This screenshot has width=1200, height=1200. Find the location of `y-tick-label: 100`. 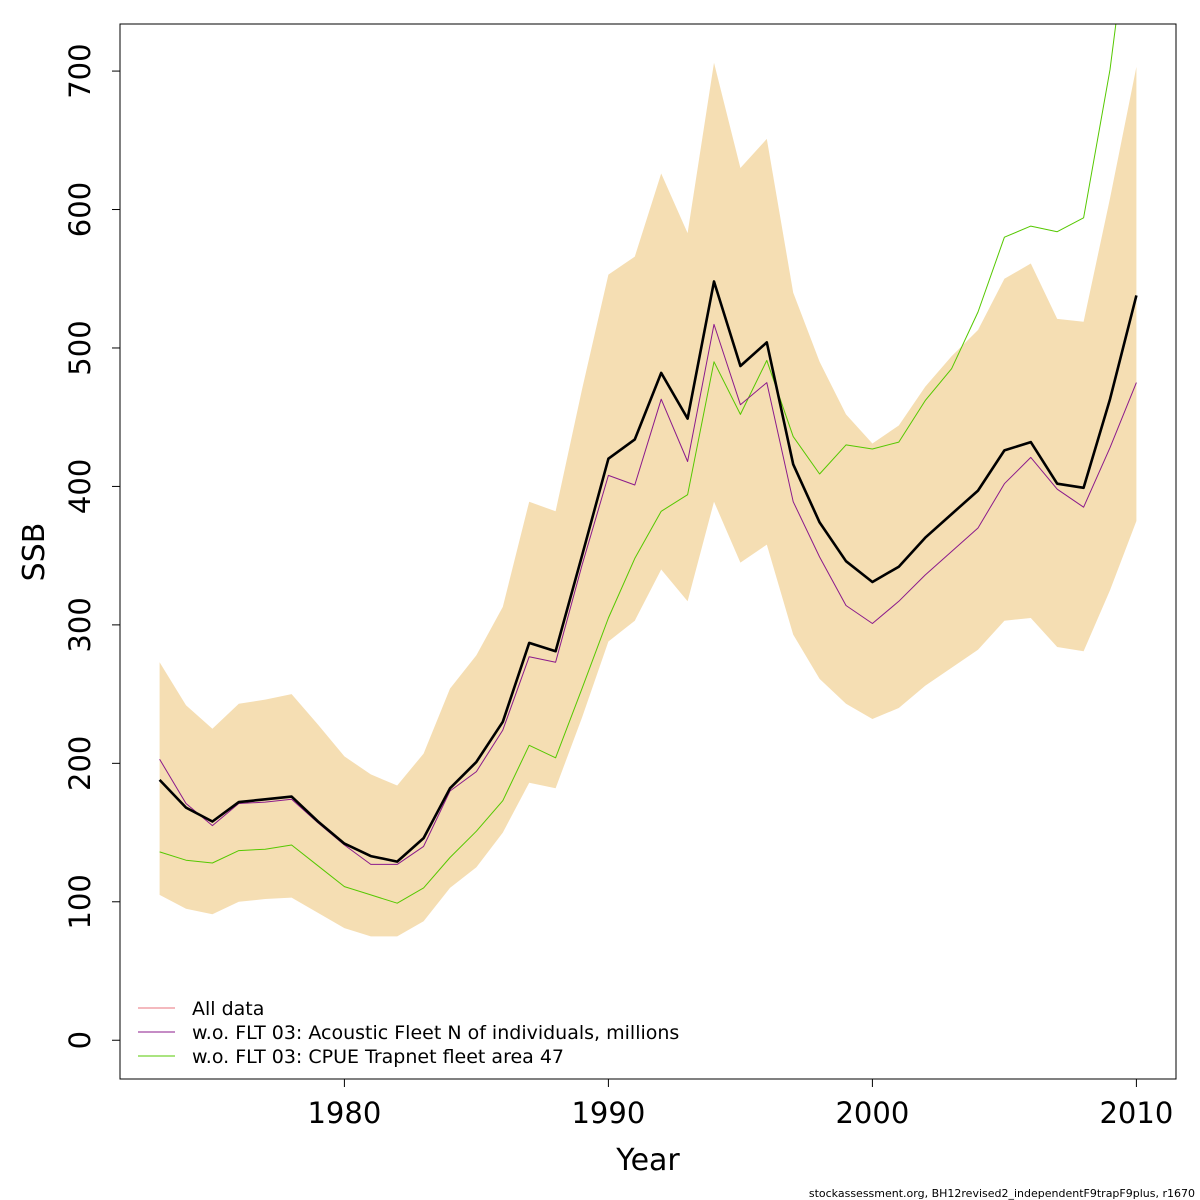

y-tick-label: 100 is located at coordinates (80, 901).